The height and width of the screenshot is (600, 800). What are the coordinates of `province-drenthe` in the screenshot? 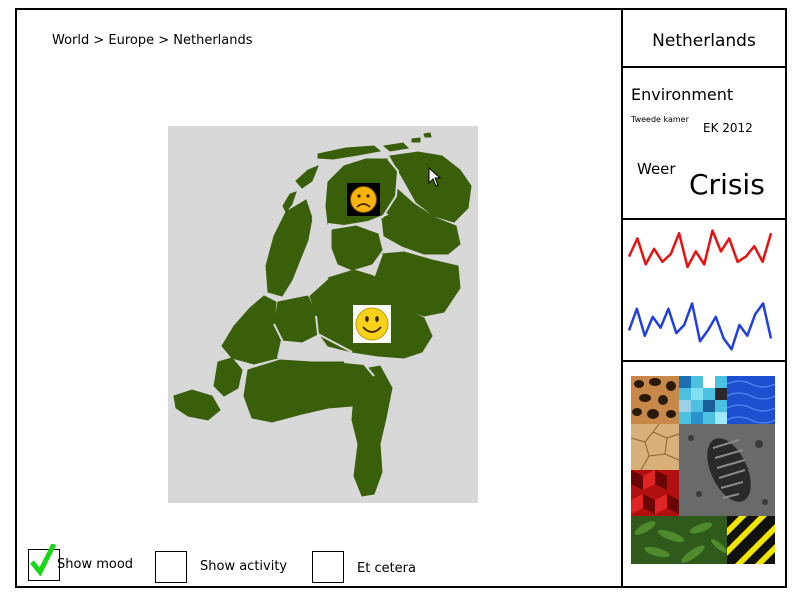 It's located at (421, 221).